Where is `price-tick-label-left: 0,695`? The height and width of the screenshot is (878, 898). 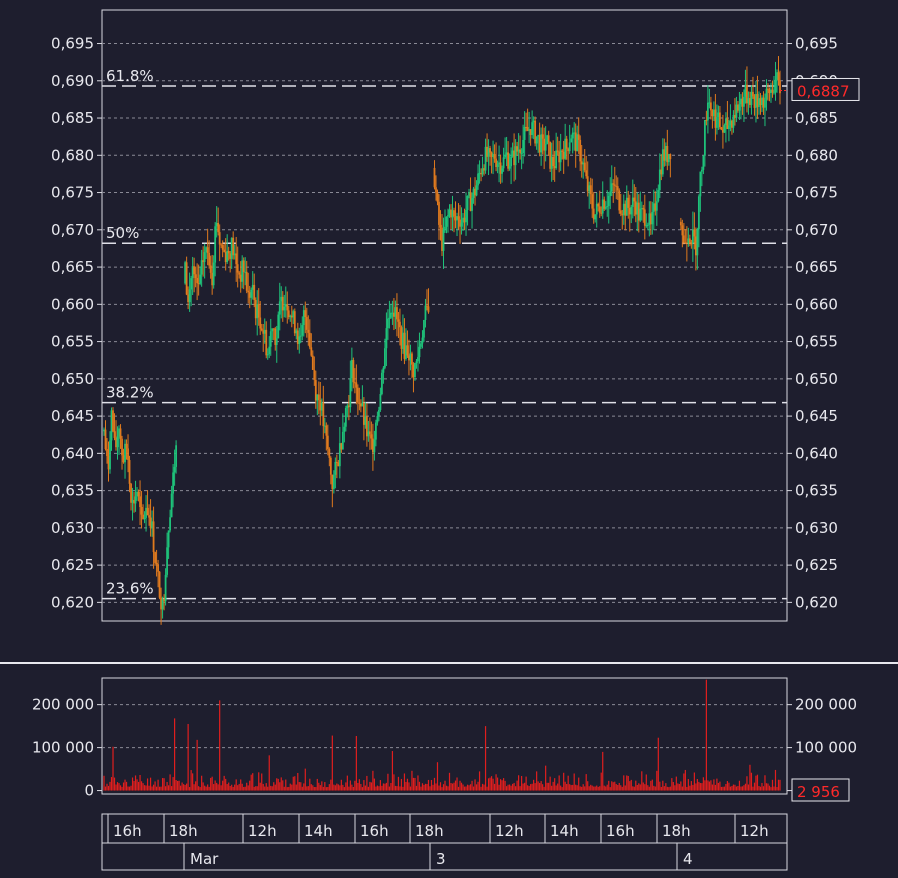
price-tick-label-left: 0,695 is located at coordinates (72, 44).